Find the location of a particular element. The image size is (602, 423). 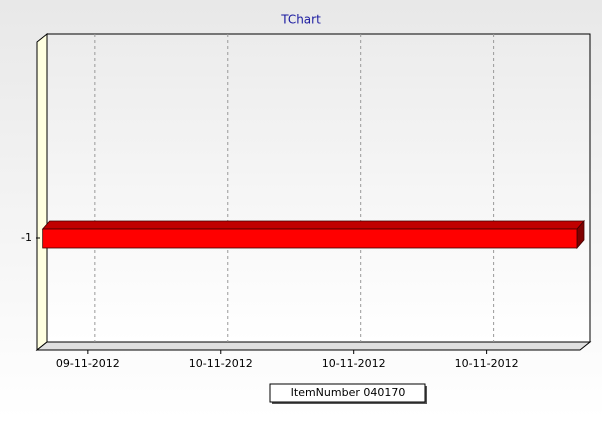

y-tick-label: -1 is located at coordinates (26, 237).